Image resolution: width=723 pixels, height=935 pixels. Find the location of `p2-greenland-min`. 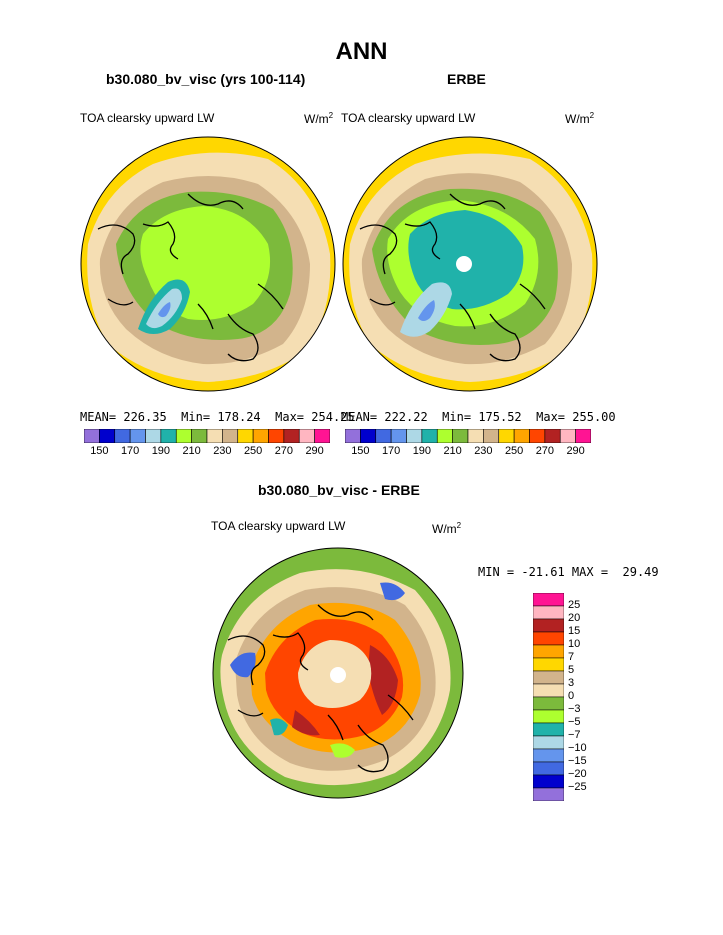

p2-greenland-min is located at coordinates (426, 310).